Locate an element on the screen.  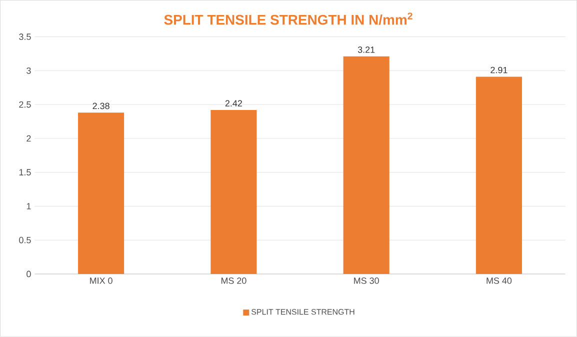
y-tick-label: 3.5 is located at coordinates (25, 37).